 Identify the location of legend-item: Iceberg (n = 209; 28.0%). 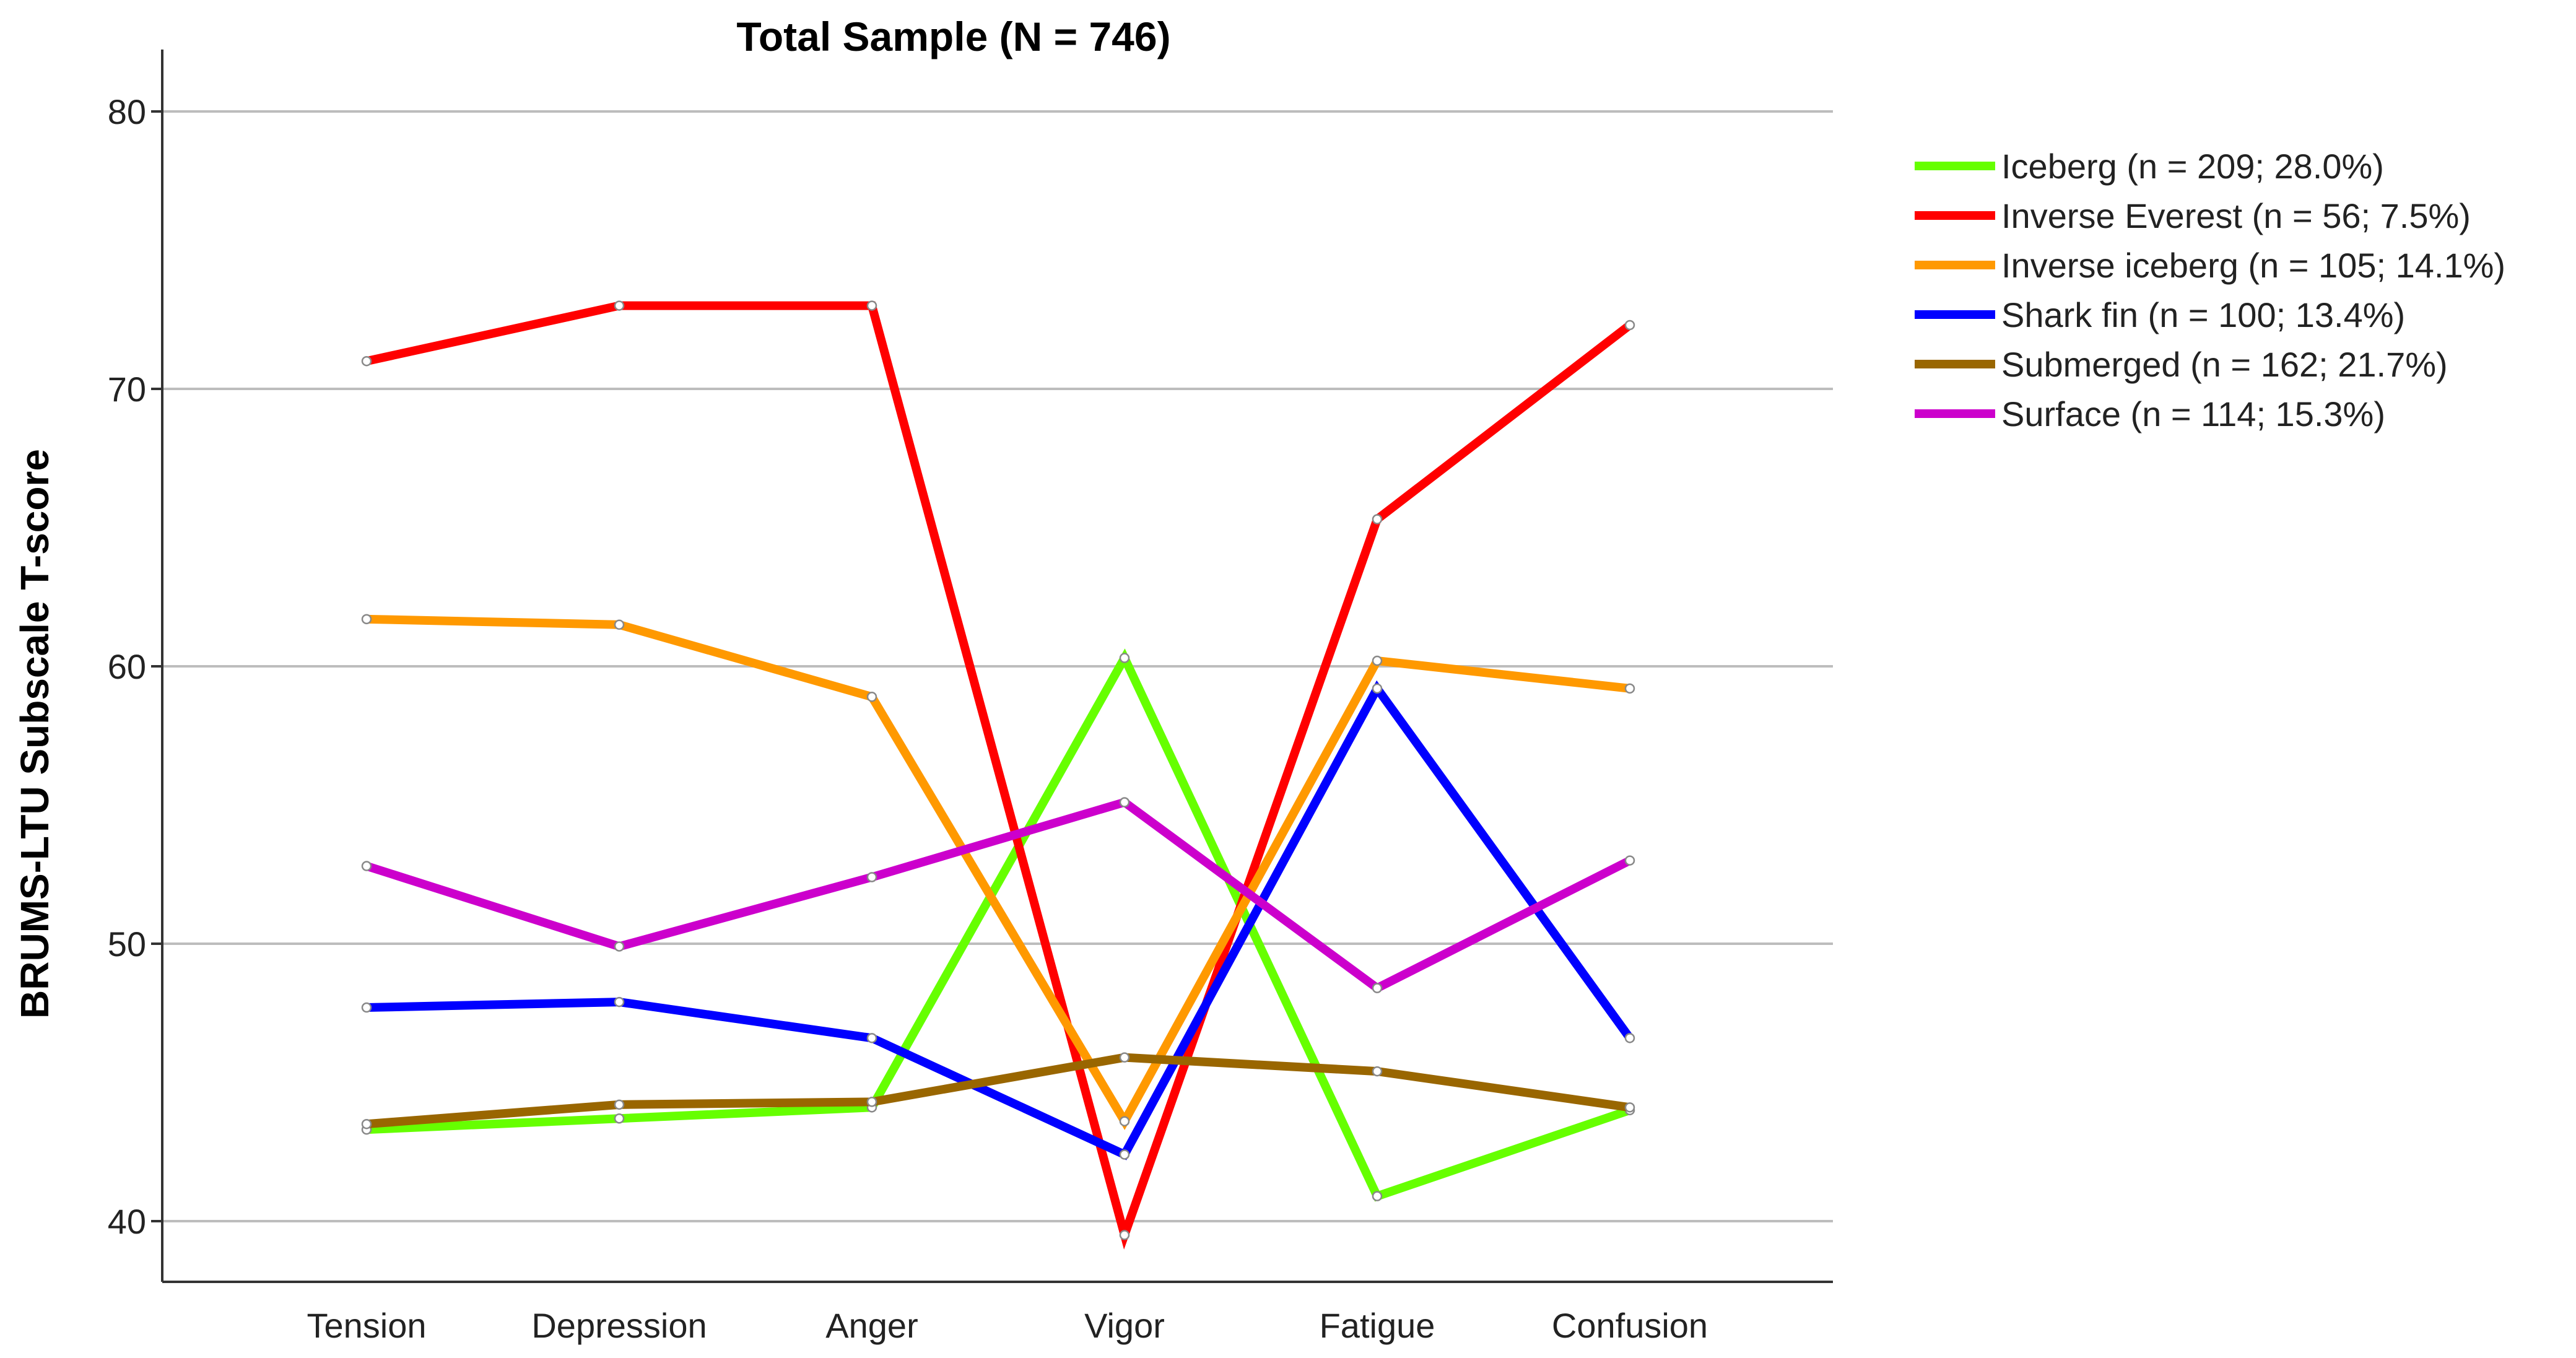
(2149, 166).